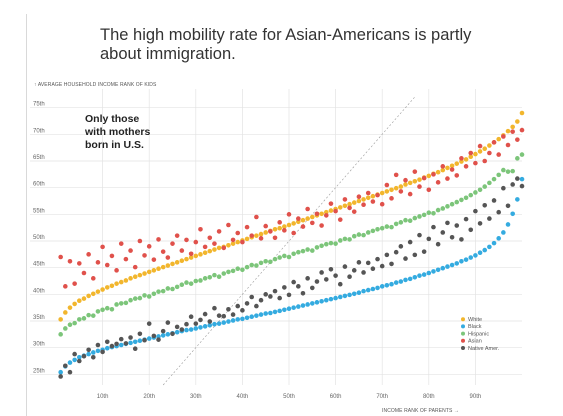 This screenshot has width=563, height=416. I want to click on legend-swatch, so click(463, 319).